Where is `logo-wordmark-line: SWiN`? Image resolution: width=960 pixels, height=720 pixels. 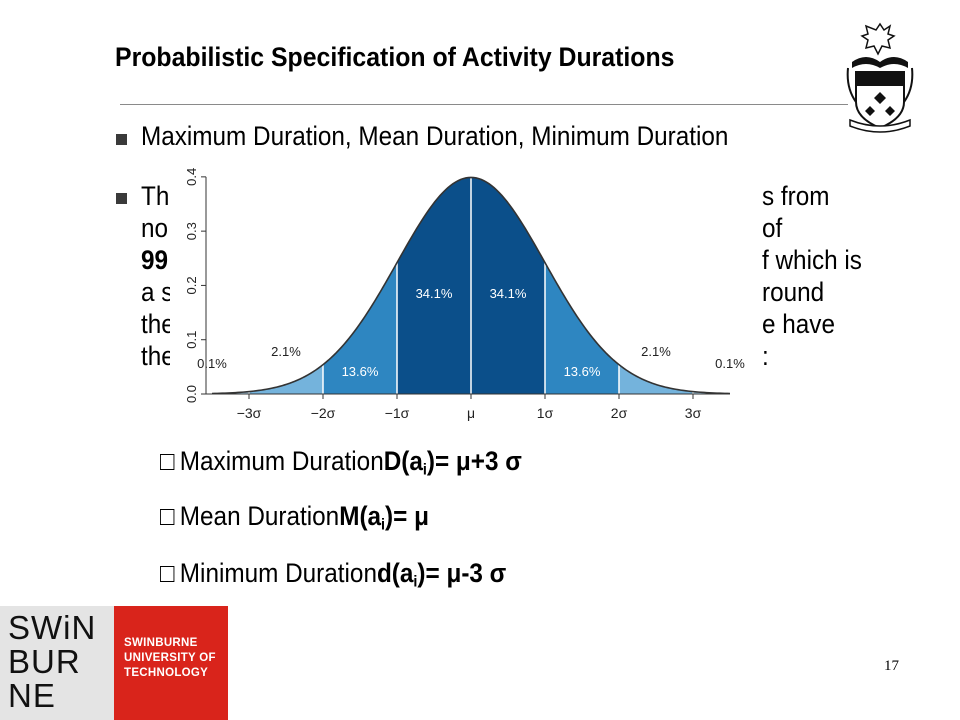 logo-wordmark-line: SWiN is located at coordinates (52, 627).